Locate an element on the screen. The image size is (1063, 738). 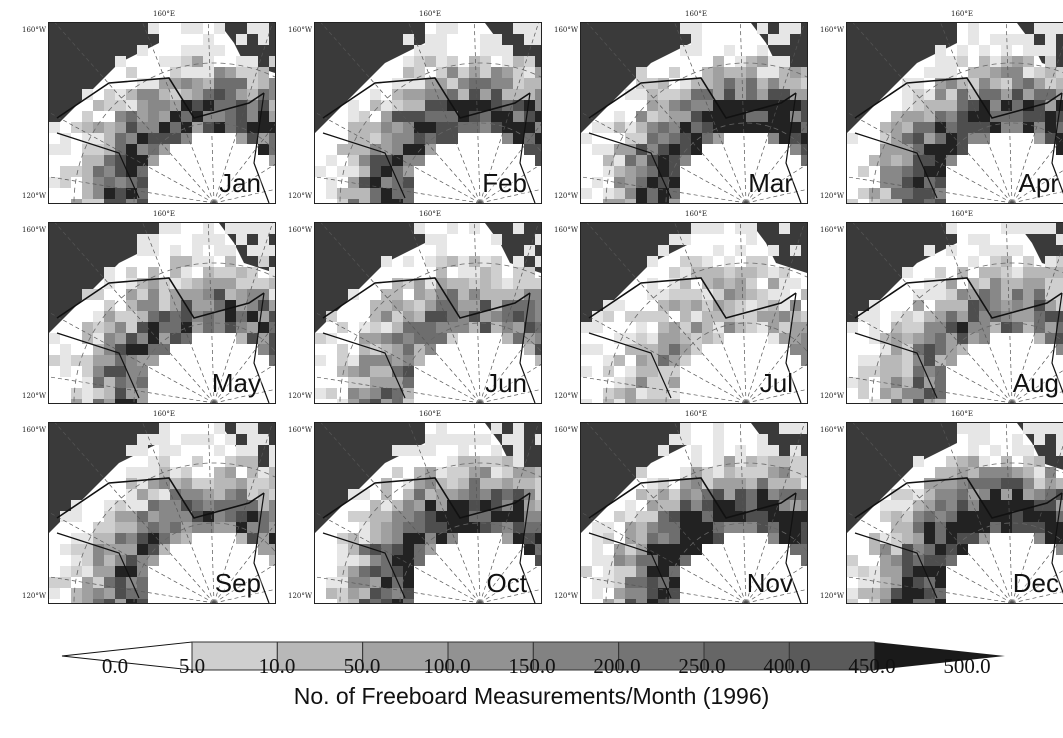
month-map-panel: Apr is located at coordinates (954, 113).